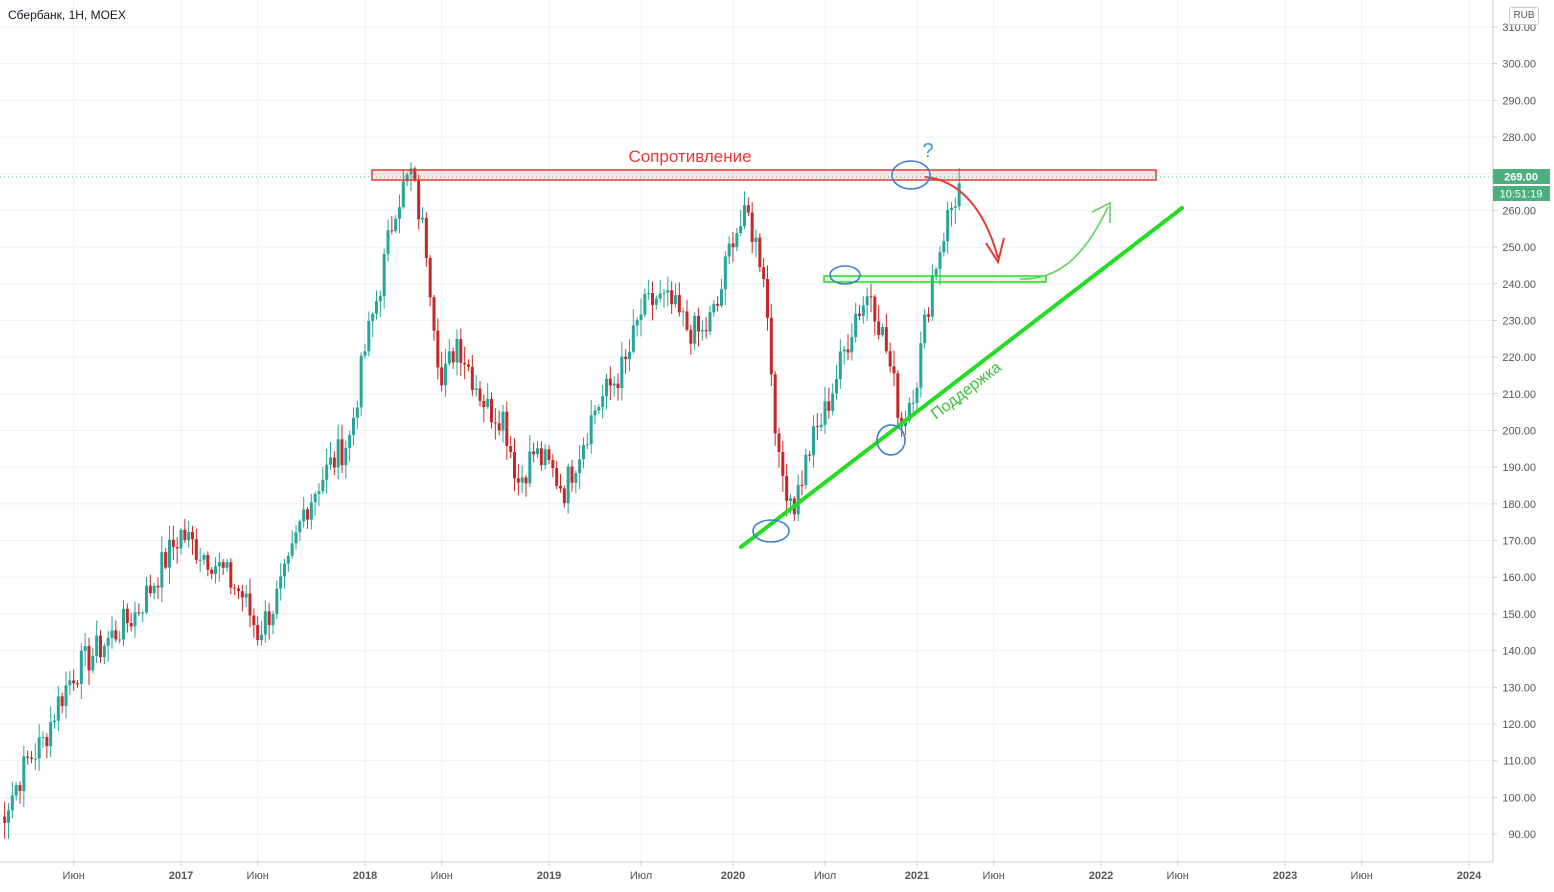 This screenshot has width=1554, height=892. What do you see at coordinates (961, 377) in the screenshot?
I see `support-trendline` at bounding box center [961, 377].